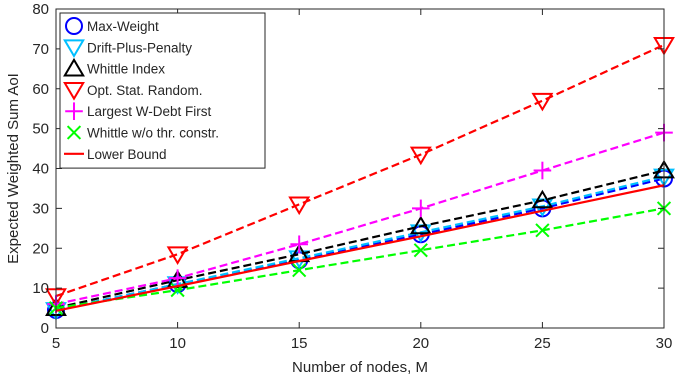  Describe the element at coordinates (542, 343) in the screenshot. I see `x-tick-label: 25` at that location.